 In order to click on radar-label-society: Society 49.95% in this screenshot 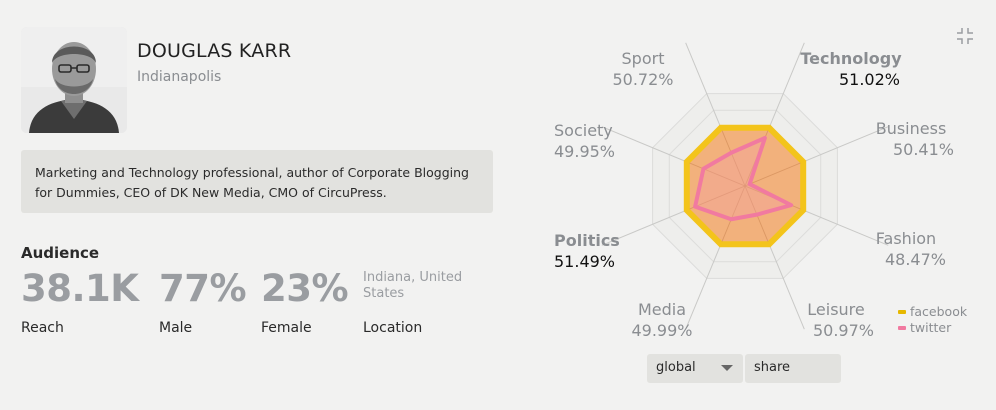, I will do `click(589, 141)`.